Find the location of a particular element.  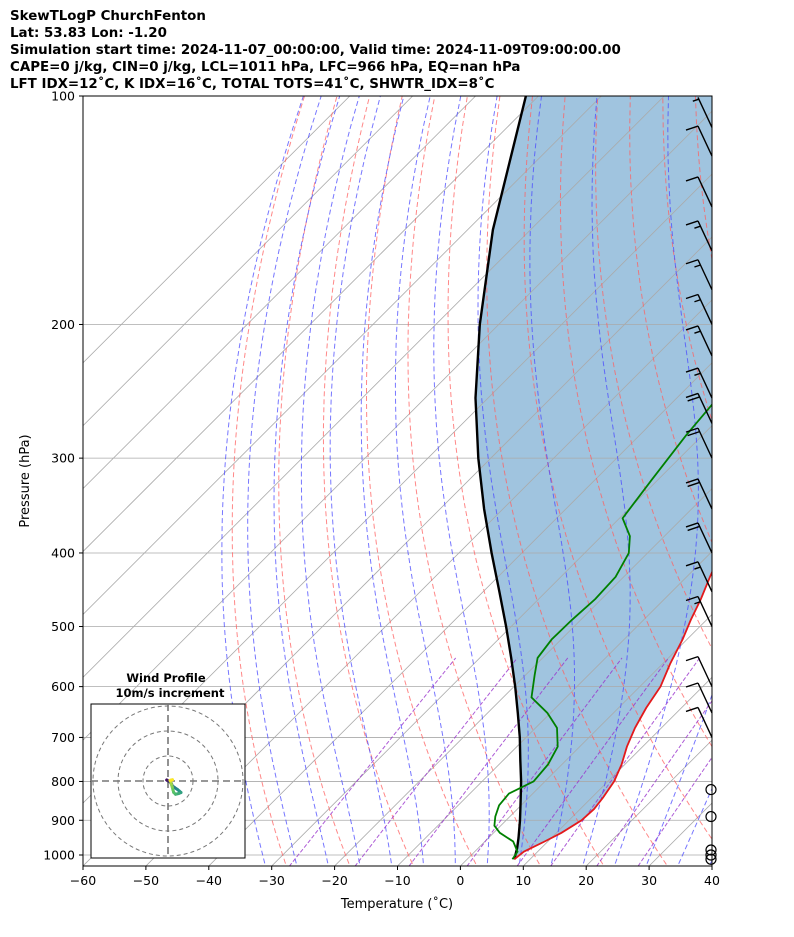

parcel-profile-line is located at coordinates (501, 478).